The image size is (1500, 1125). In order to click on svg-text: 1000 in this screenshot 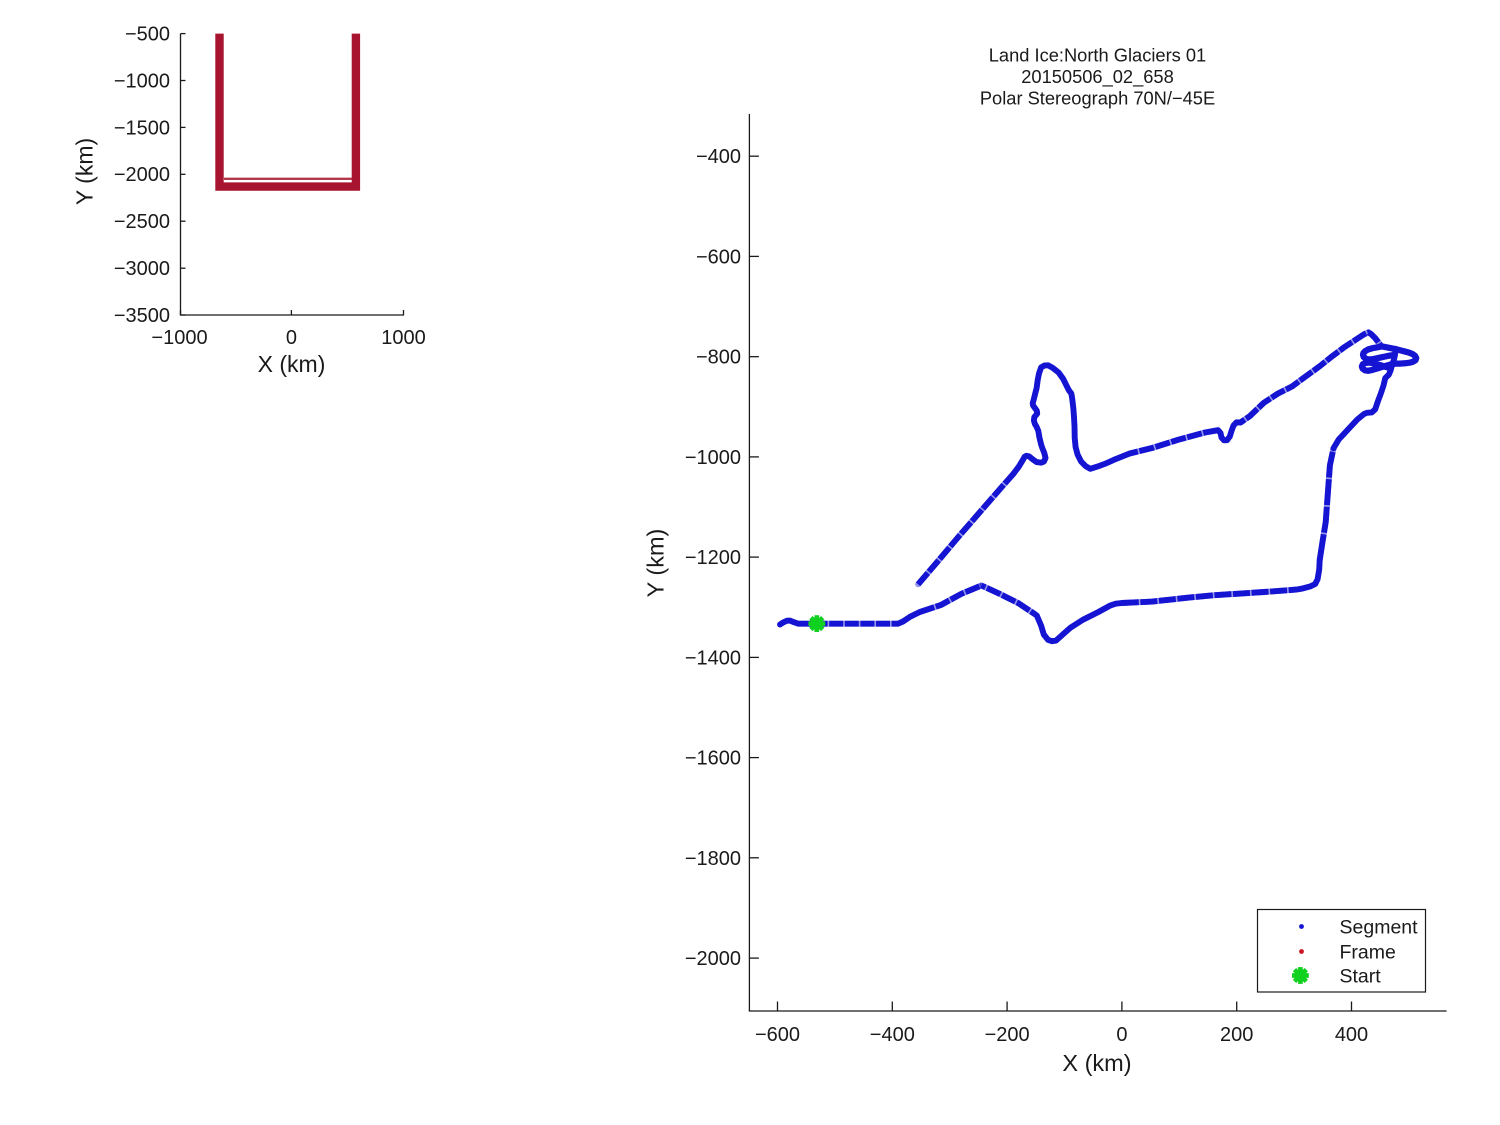, I will do `click(403, 338)`.